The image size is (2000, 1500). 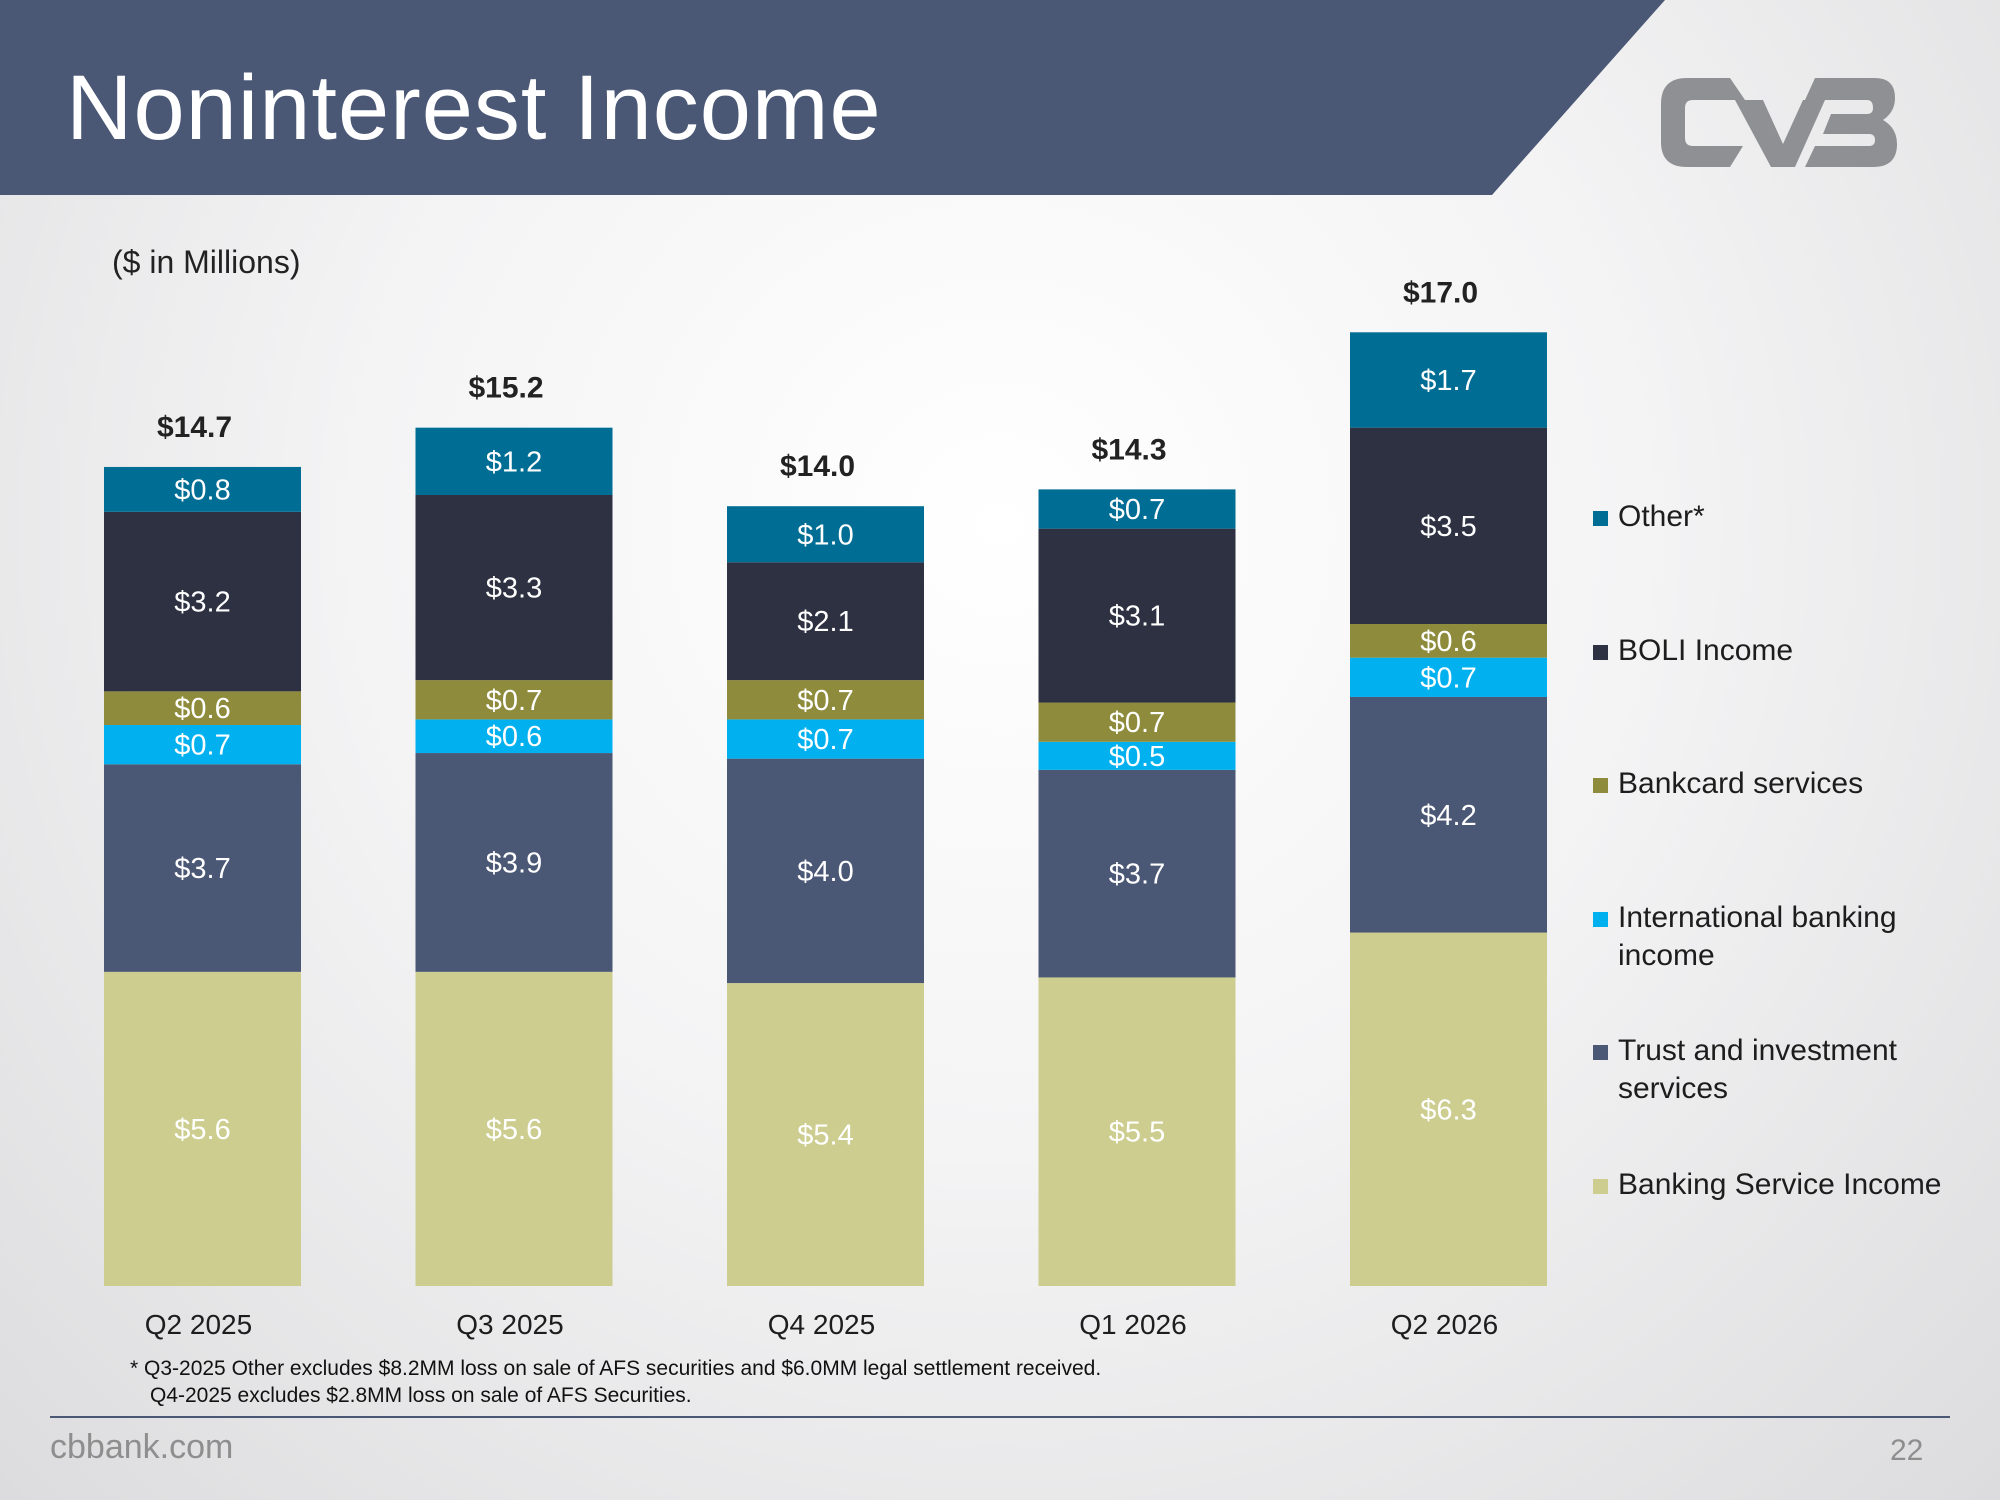 I want to click on data-label: $3.5, so click(x=1448, y=527).